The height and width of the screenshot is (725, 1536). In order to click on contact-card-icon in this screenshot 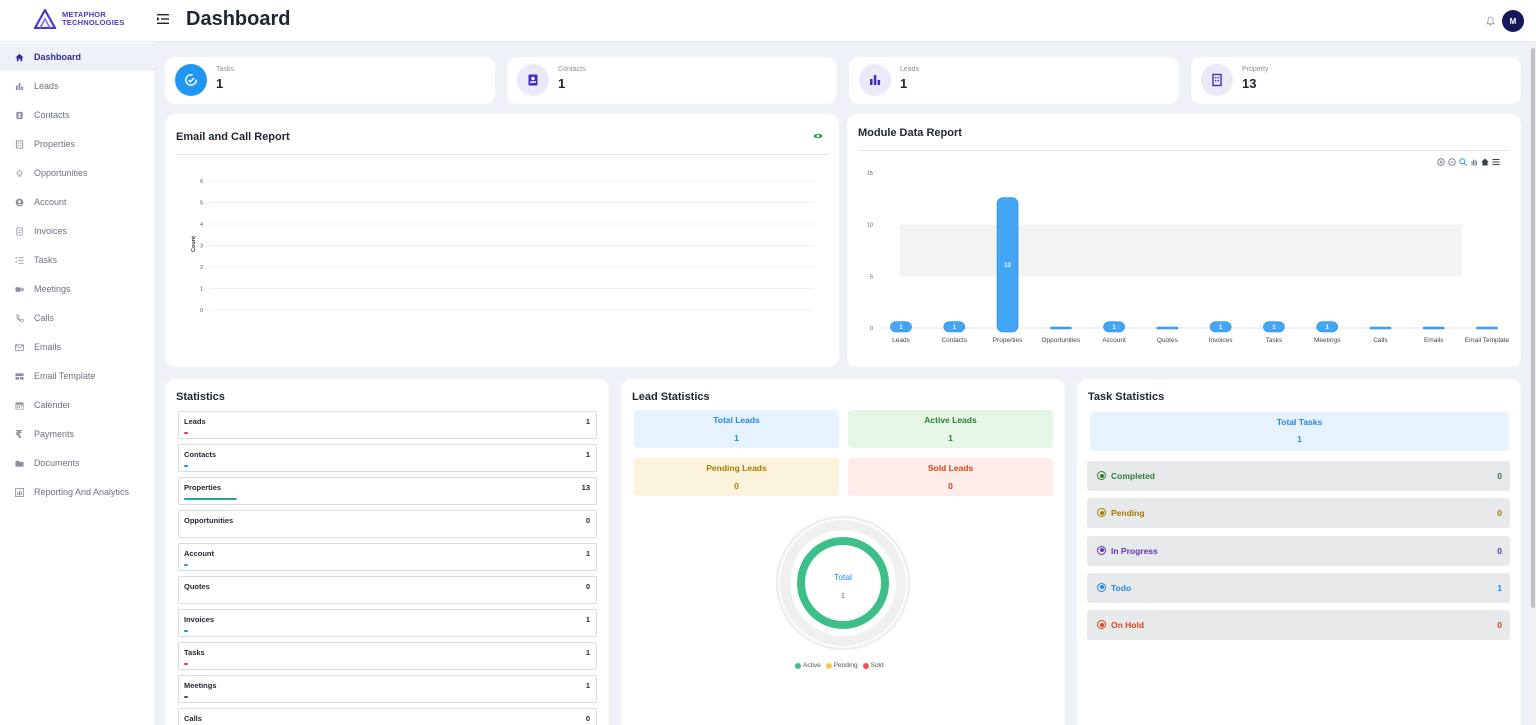, I will do `click(533, 80)`.